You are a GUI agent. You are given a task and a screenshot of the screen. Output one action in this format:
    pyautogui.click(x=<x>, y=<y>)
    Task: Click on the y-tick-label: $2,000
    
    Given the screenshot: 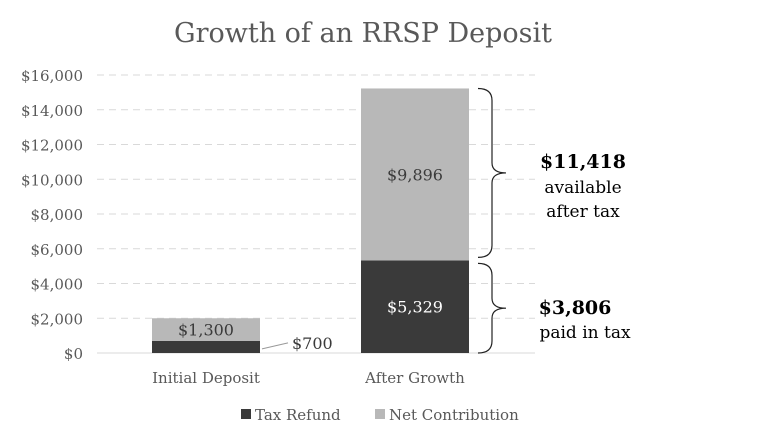 What is the action you would take?
    pyautogui.click(x=57, y=319)
    